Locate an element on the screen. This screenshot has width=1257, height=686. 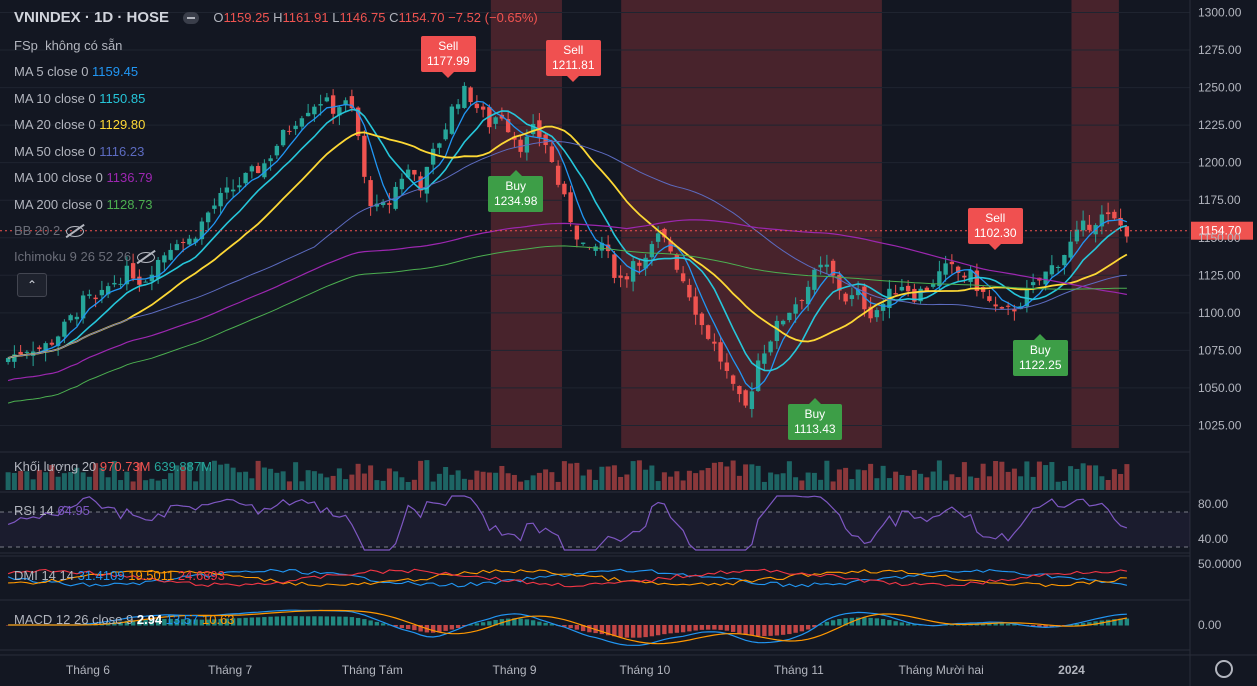
ichimoku-legend: Ichimoku 9 26 52 26 is located at coordinates (85, 256).